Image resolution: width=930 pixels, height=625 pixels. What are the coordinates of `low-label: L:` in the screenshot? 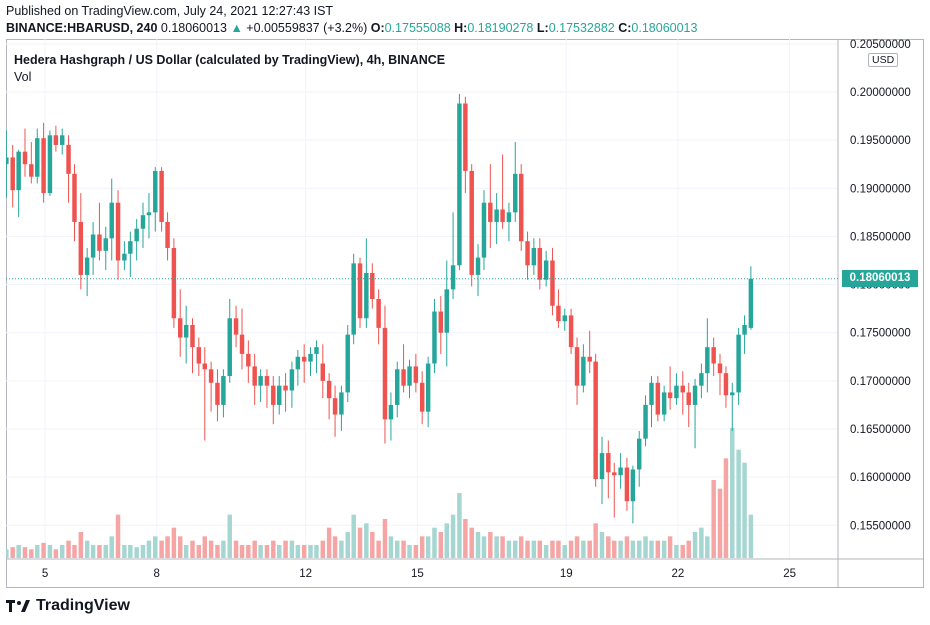 It's located at (542, 28).